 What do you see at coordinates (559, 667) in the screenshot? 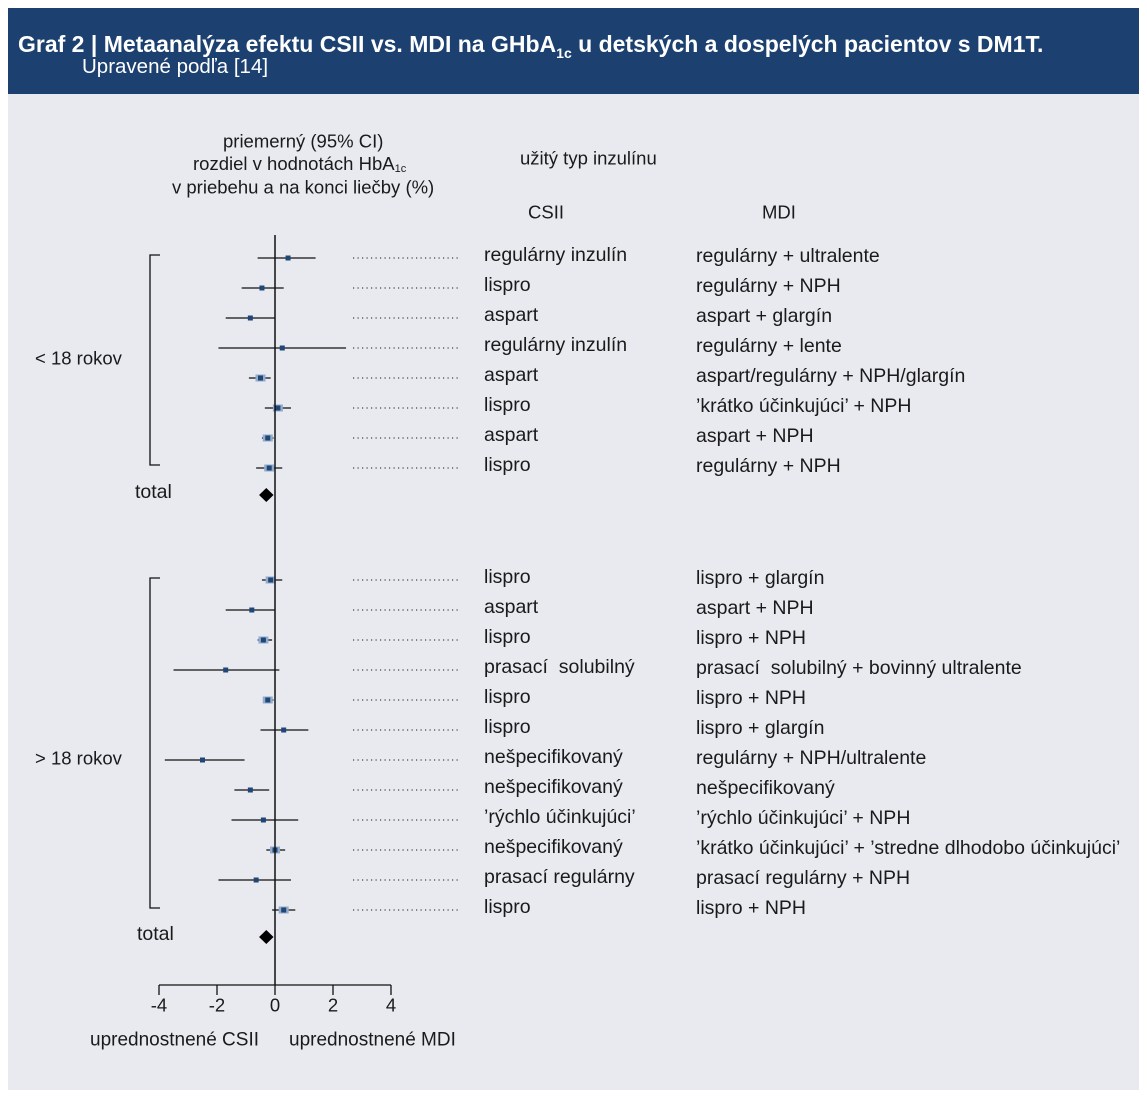
I see `csii-label: prasací solubilný` at bounding box center [559, 667].